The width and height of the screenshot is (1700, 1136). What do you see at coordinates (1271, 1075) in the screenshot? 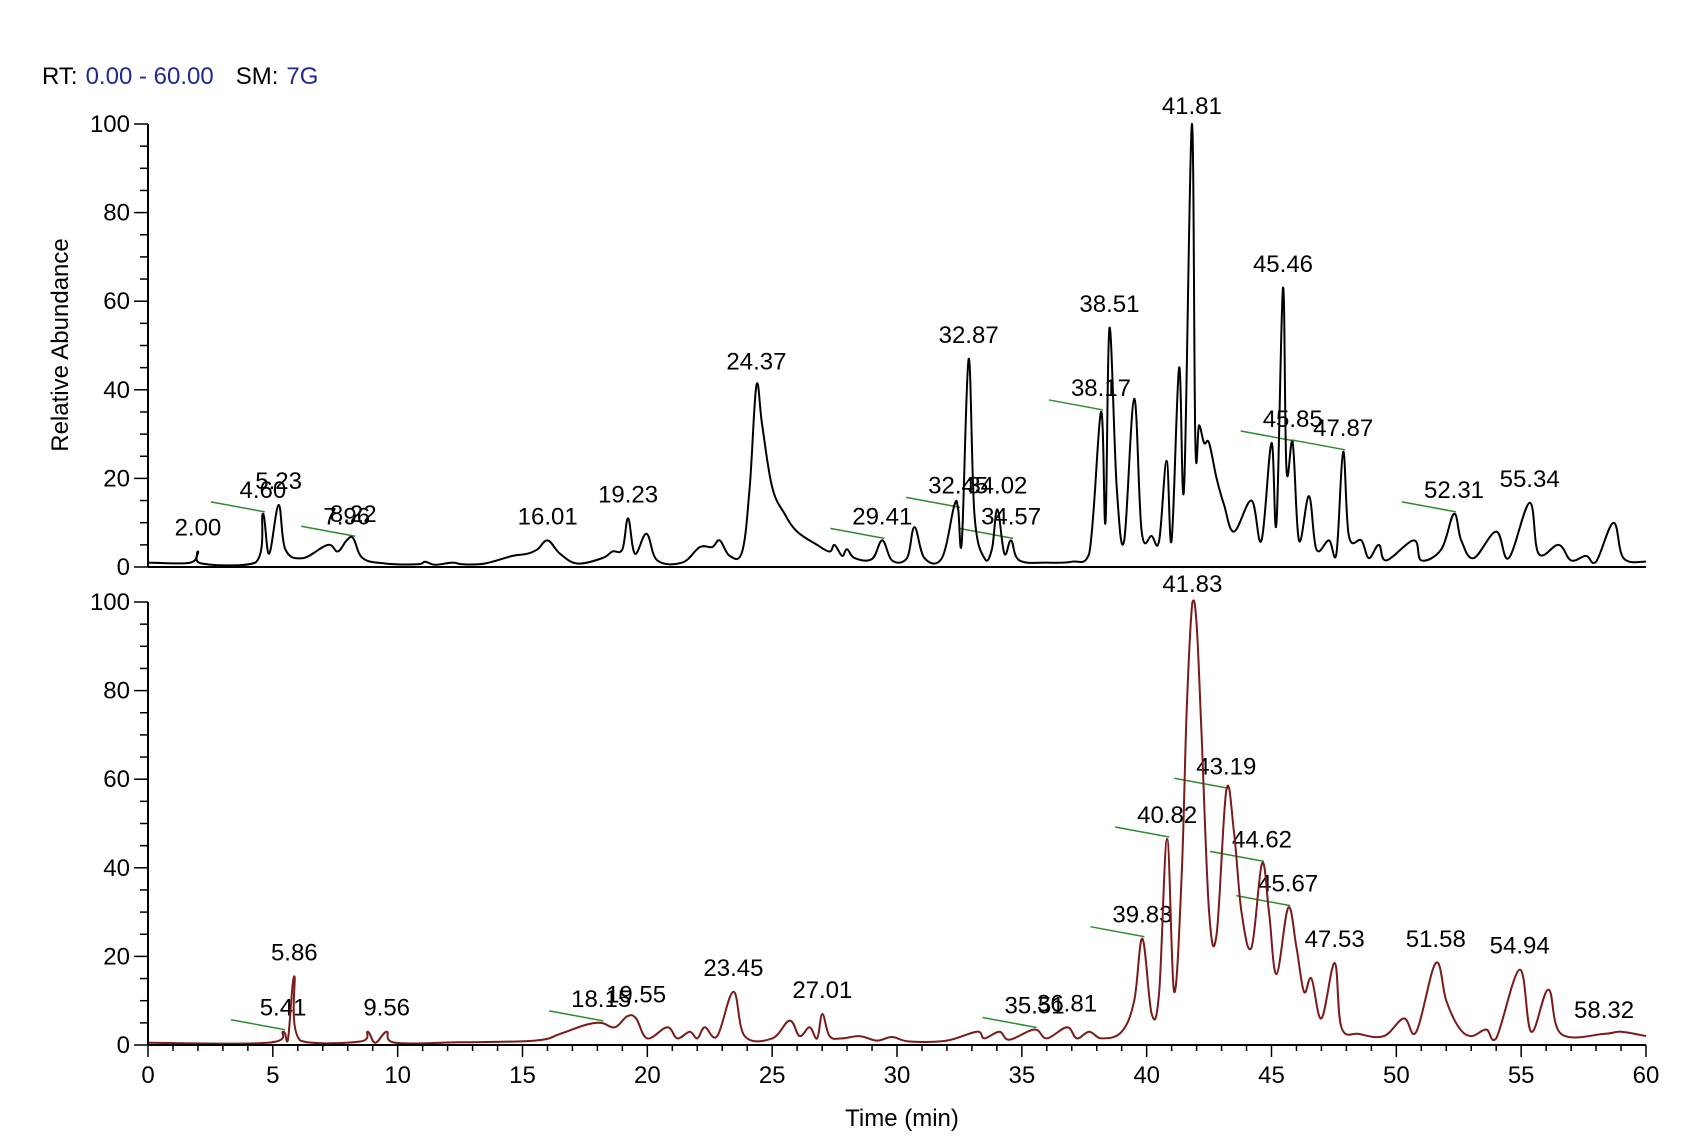
I see `x-tick-label: 45` at bounding box center [1271, 1075].